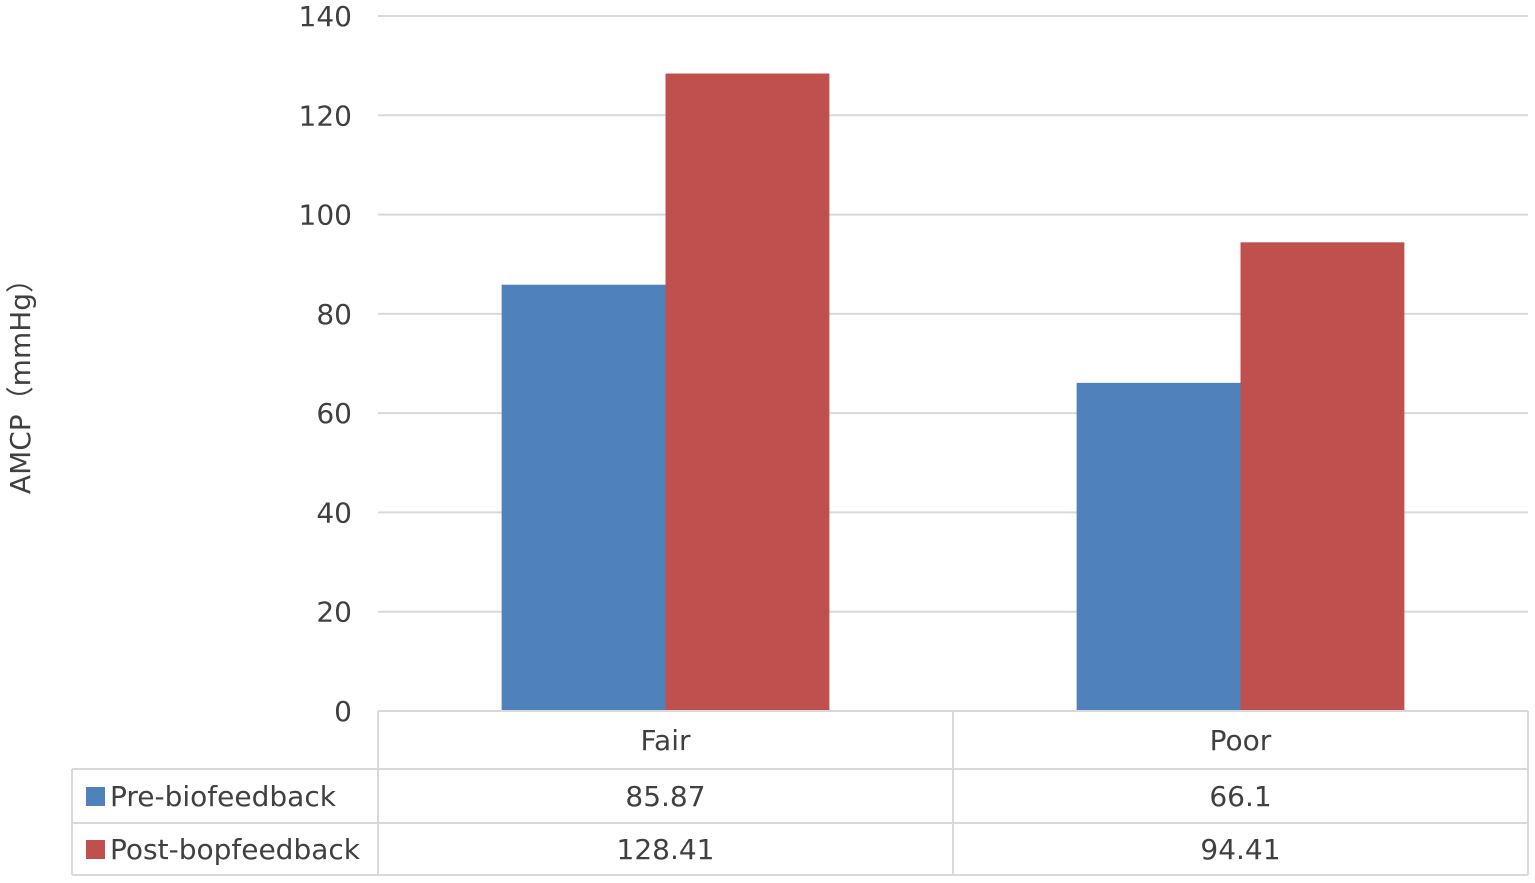 The height and width of the screenshot is (883, 1535). I want to click on y-tick-label: 140, so click(325, 16).